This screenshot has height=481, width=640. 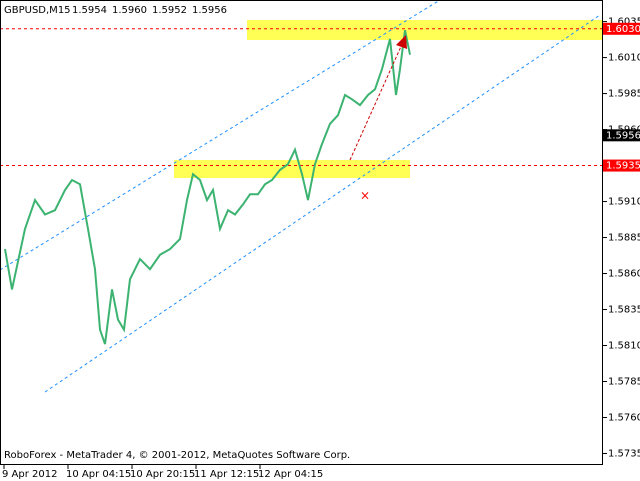 What do you see at coordinates (425, 30) in the screenshot?
I see `resistance-zone` at bounding box center [425, 30].